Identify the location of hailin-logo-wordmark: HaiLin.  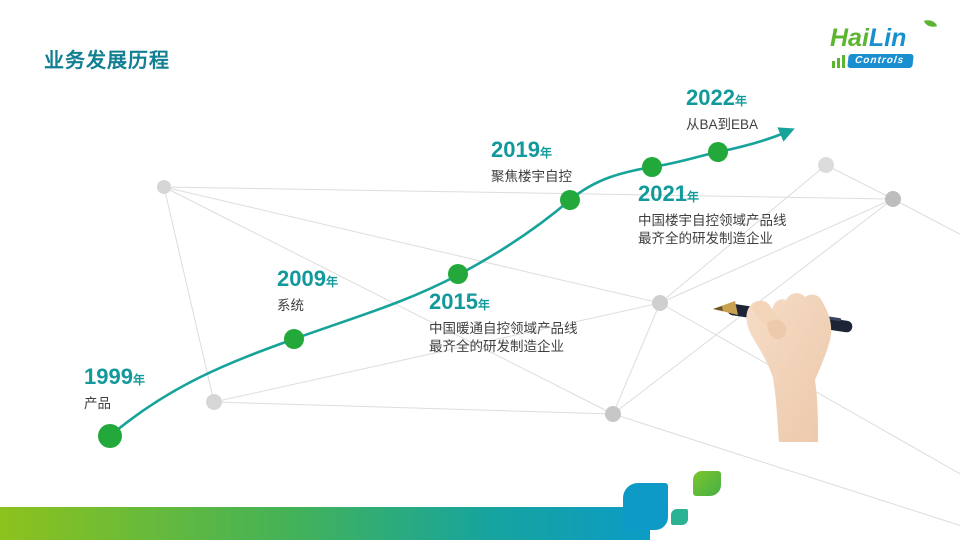
(884, 34).